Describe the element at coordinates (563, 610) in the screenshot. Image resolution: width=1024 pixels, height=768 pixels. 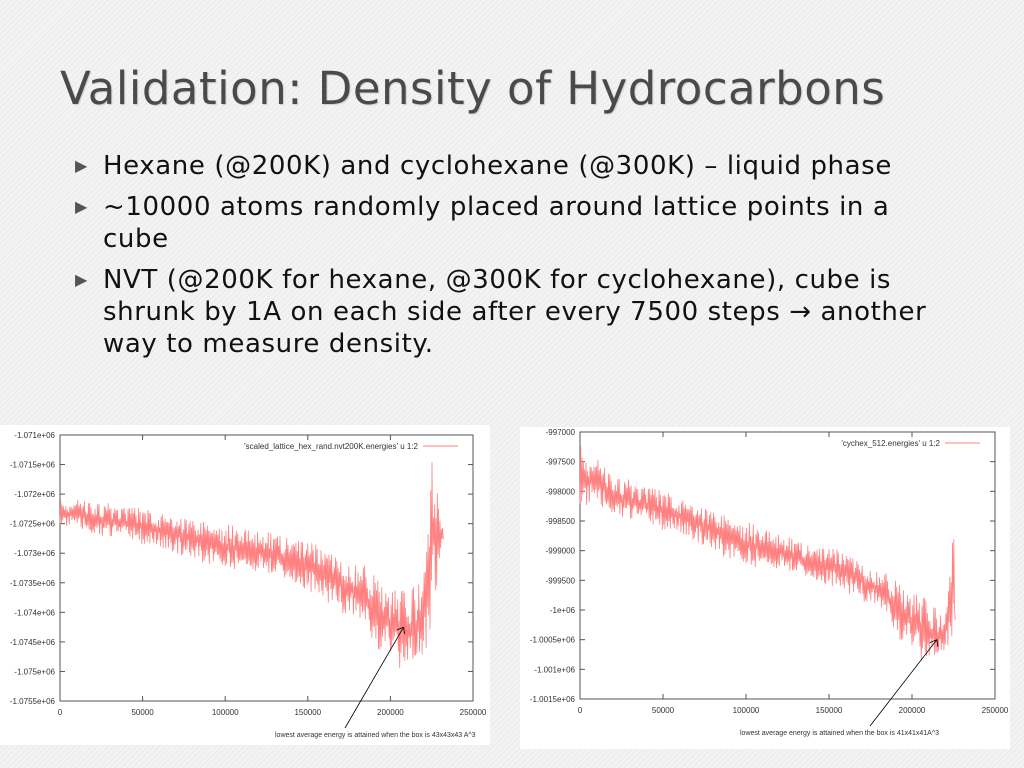
I see `y-tick-label: -1e+06` at that location.